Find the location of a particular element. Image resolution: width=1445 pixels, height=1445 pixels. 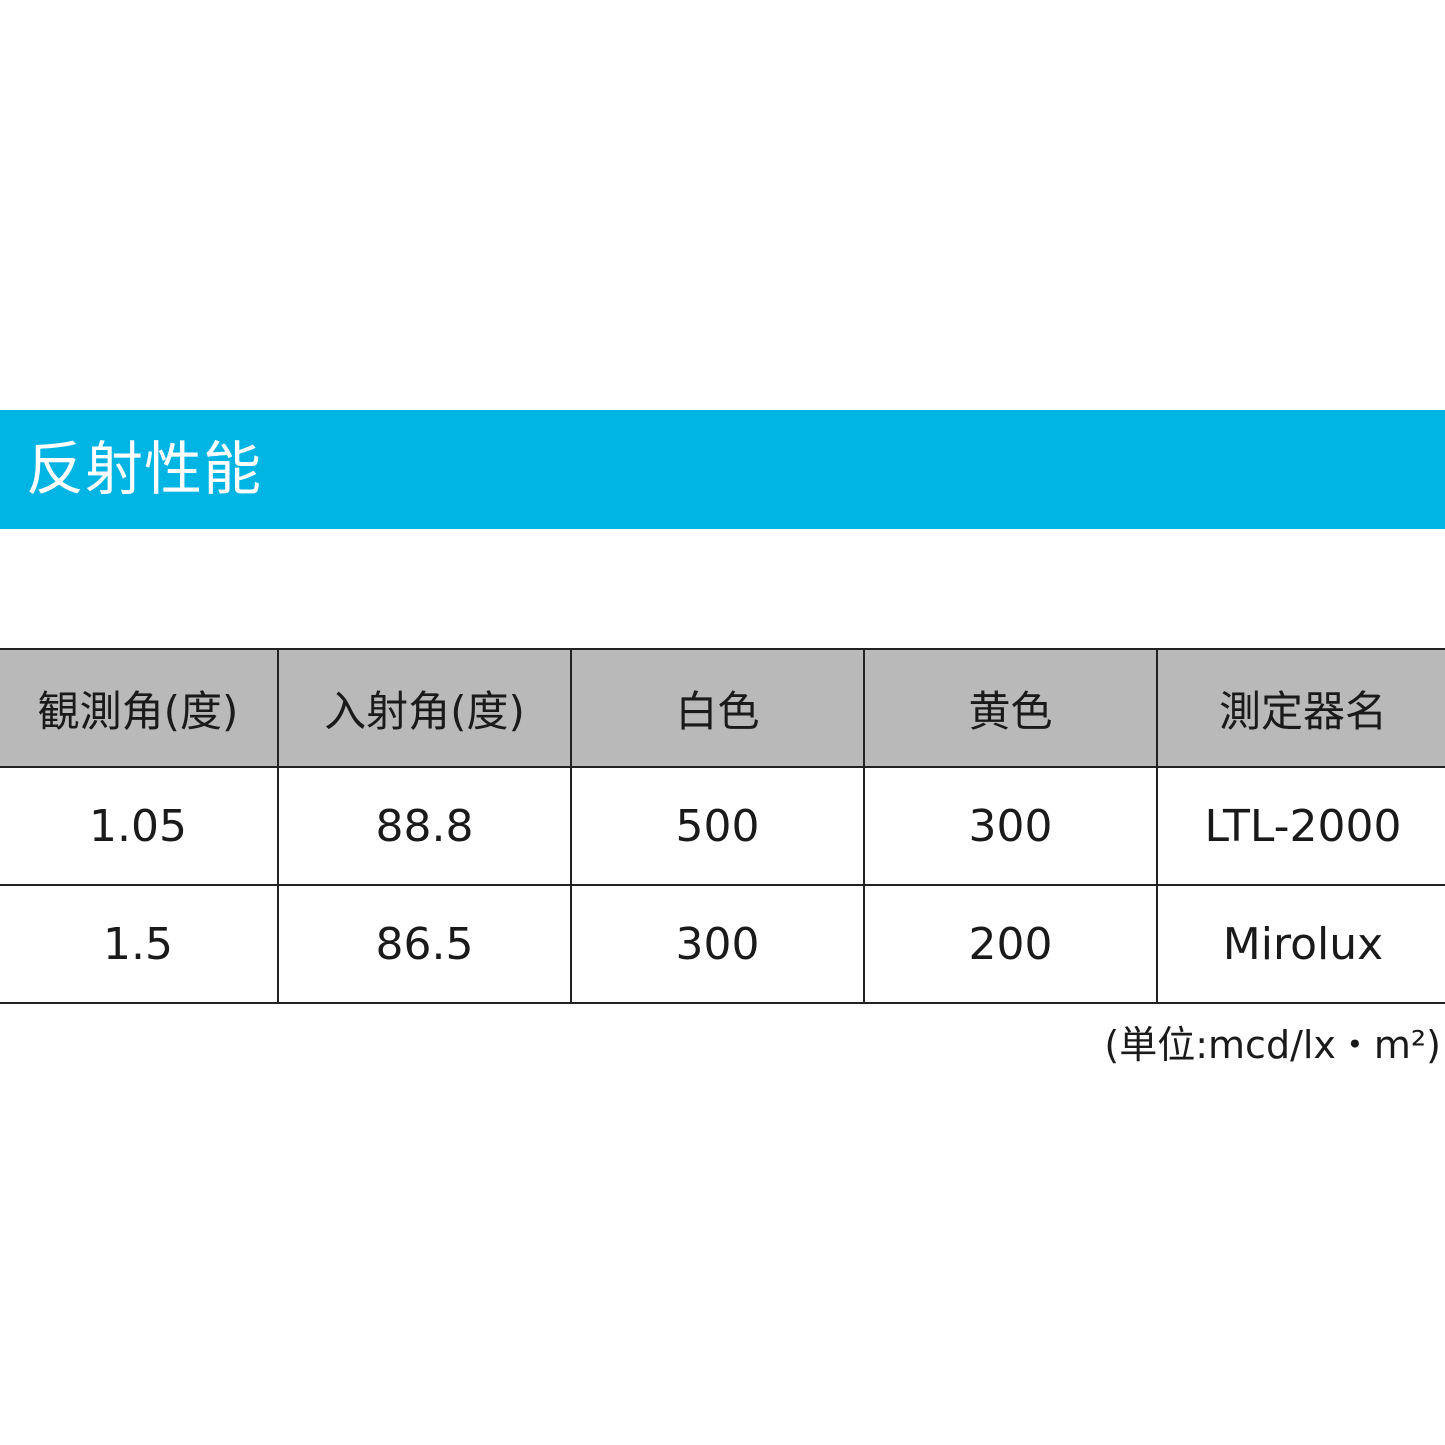

cell: 88.8 is located at coordinates (424, 826).